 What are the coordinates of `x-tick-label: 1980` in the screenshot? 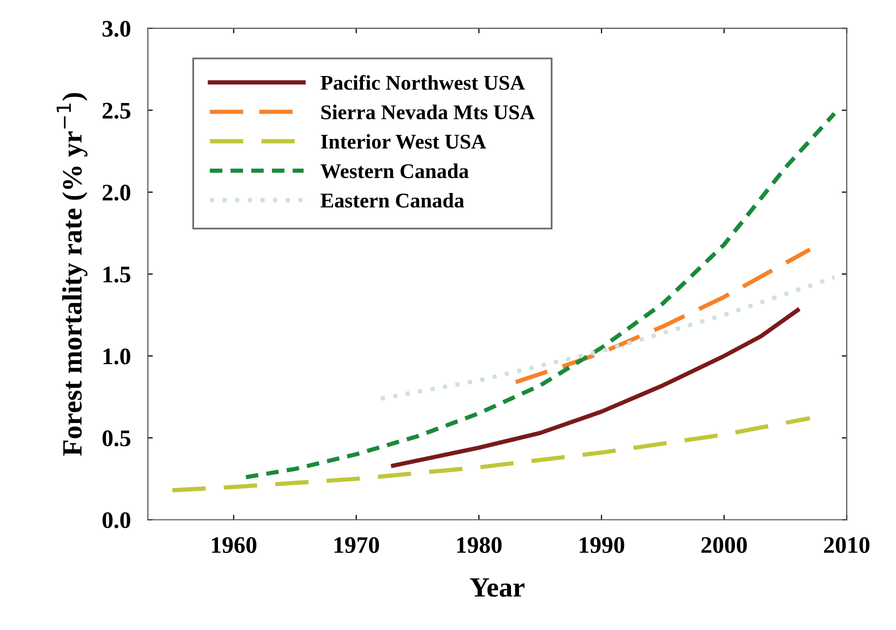 It's located at (479, 545).